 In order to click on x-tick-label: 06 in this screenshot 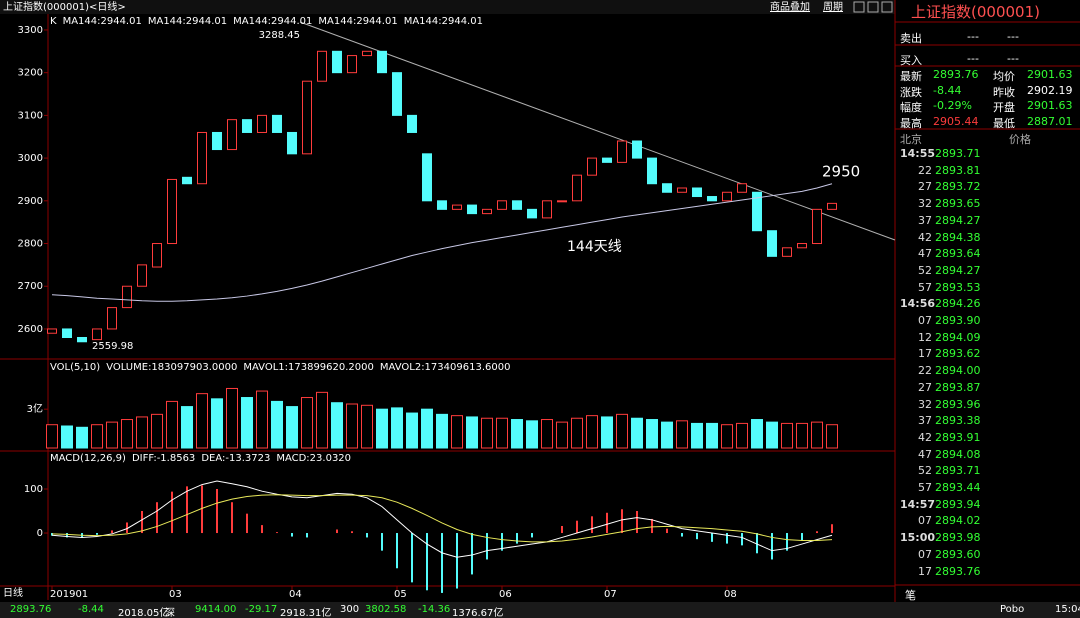, I will do `click(505, 594)`.